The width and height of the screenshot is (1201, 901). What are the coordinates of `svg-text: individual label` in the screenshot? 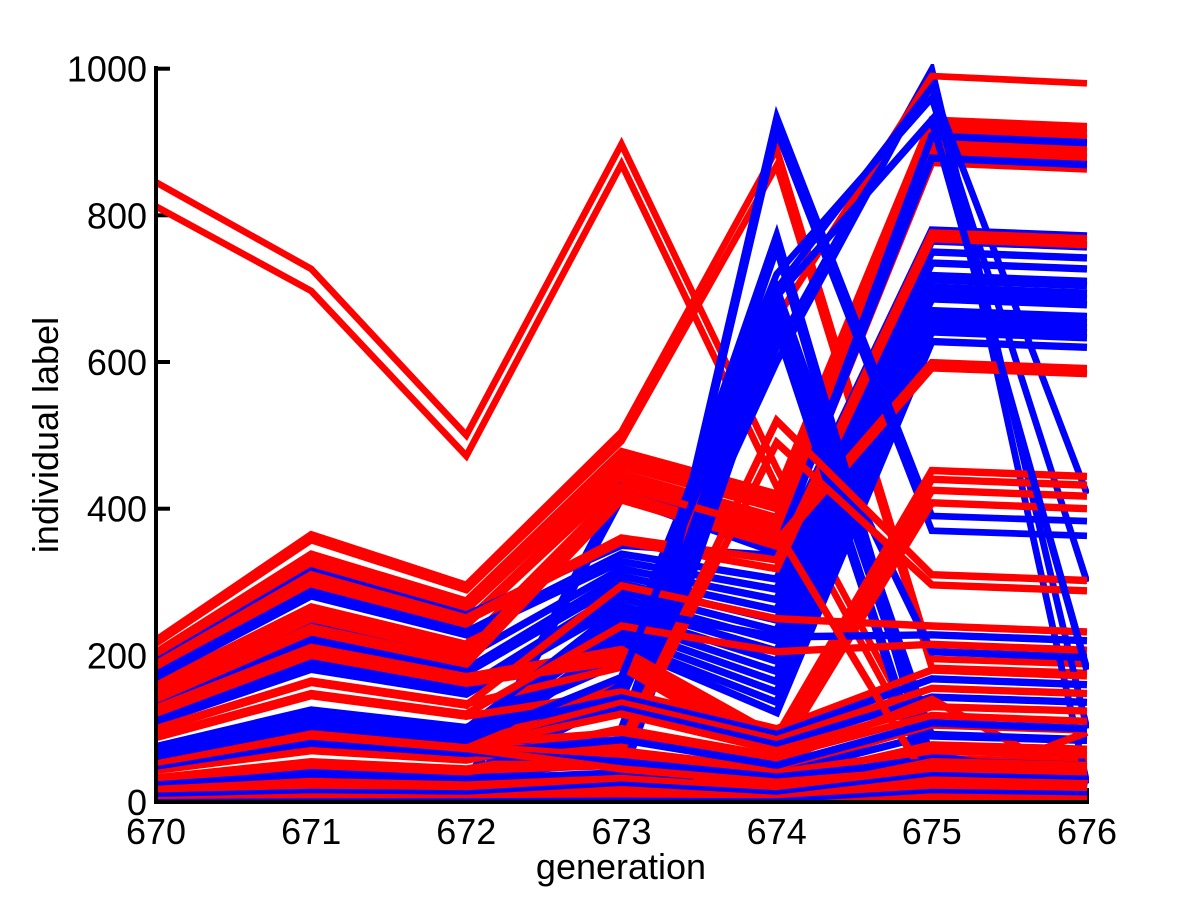 It's located at (45, 435).